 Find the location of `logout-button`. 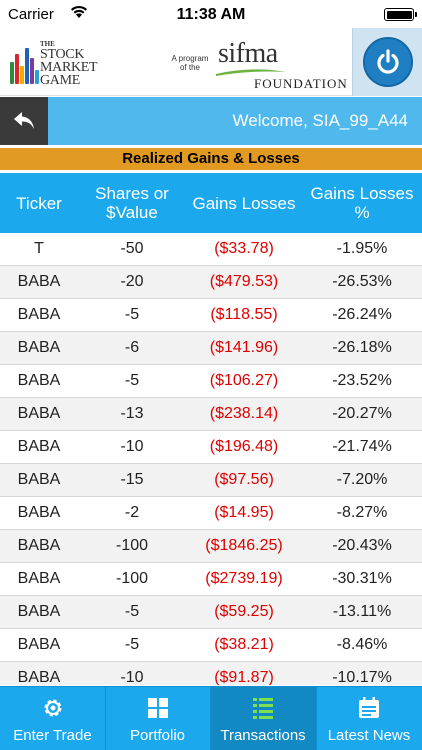

logout-button is located at coordinates (388, 62).